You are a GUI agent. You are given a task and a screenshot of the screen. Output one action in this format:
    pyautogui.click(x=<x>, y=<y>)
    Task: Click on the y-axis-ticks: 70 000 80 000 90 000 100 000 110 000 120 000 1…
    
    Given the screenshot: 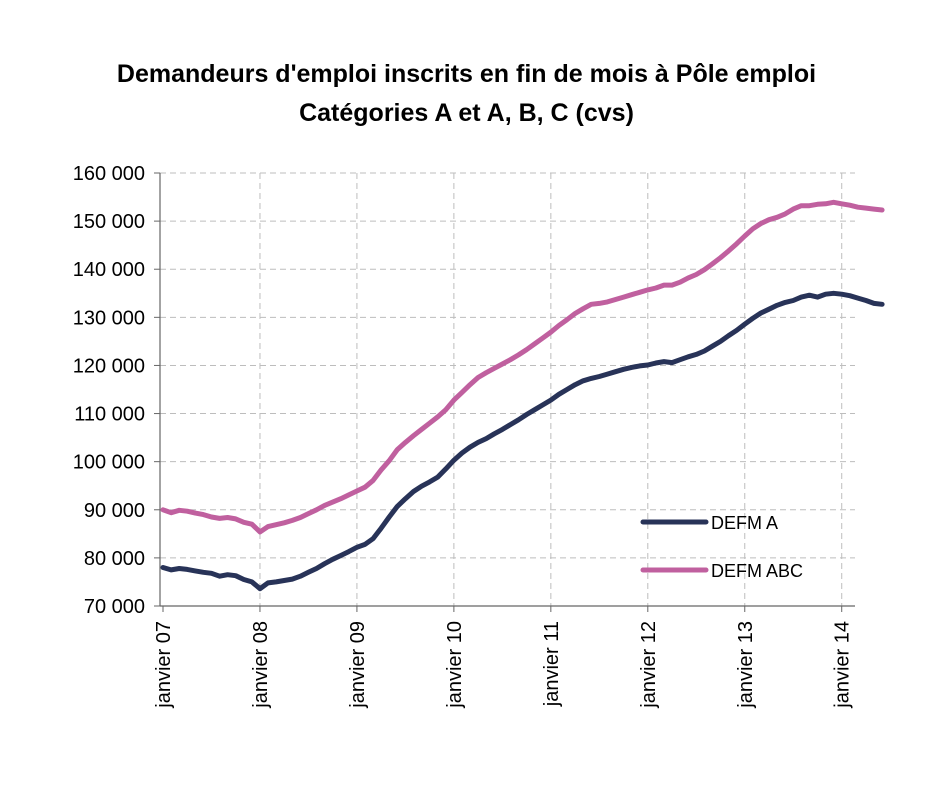 What is the action you would take?
    pyautogui.click(x=109, y=390)
    